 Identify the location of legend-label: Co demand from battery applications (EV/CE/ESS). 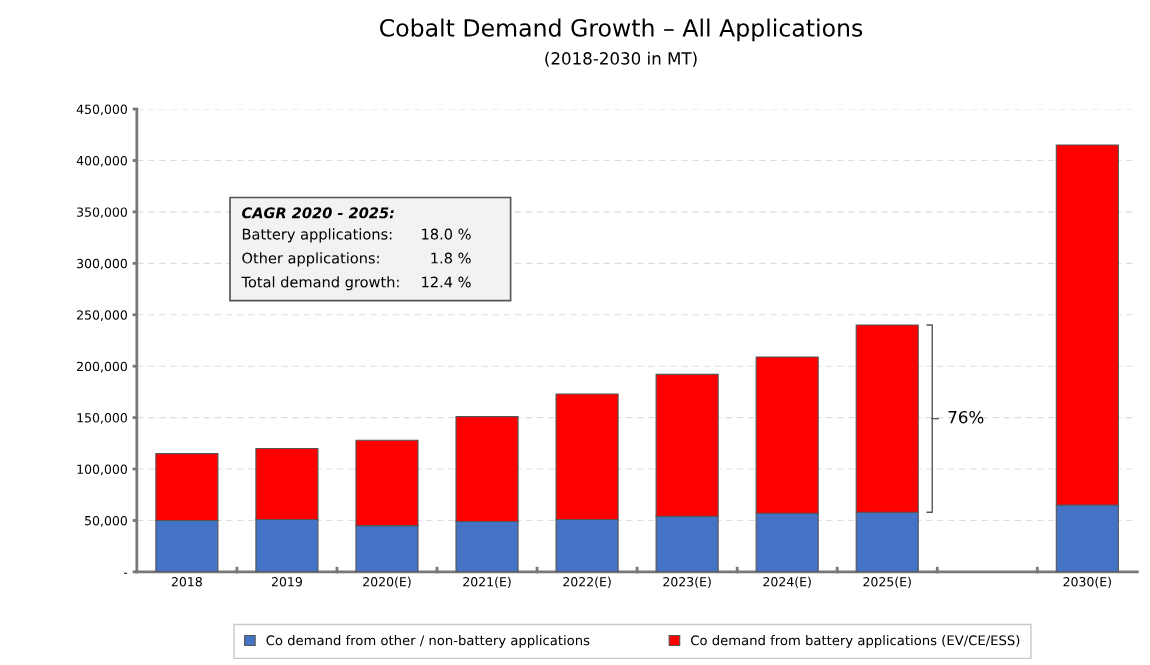
(855, 641).